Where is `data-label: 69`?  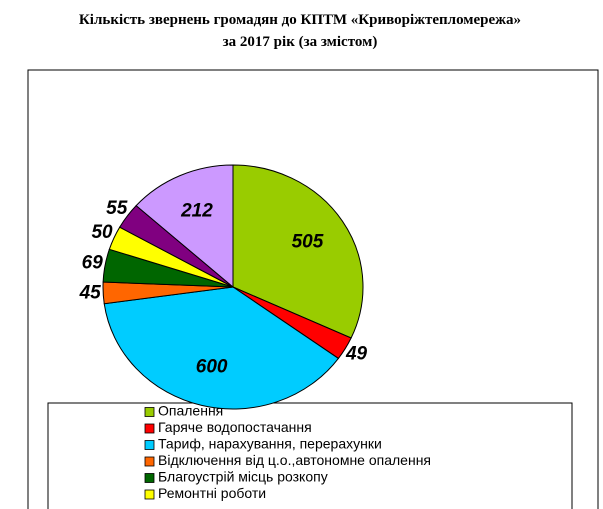
data-label: 69 is located at coordinates (93, 262).